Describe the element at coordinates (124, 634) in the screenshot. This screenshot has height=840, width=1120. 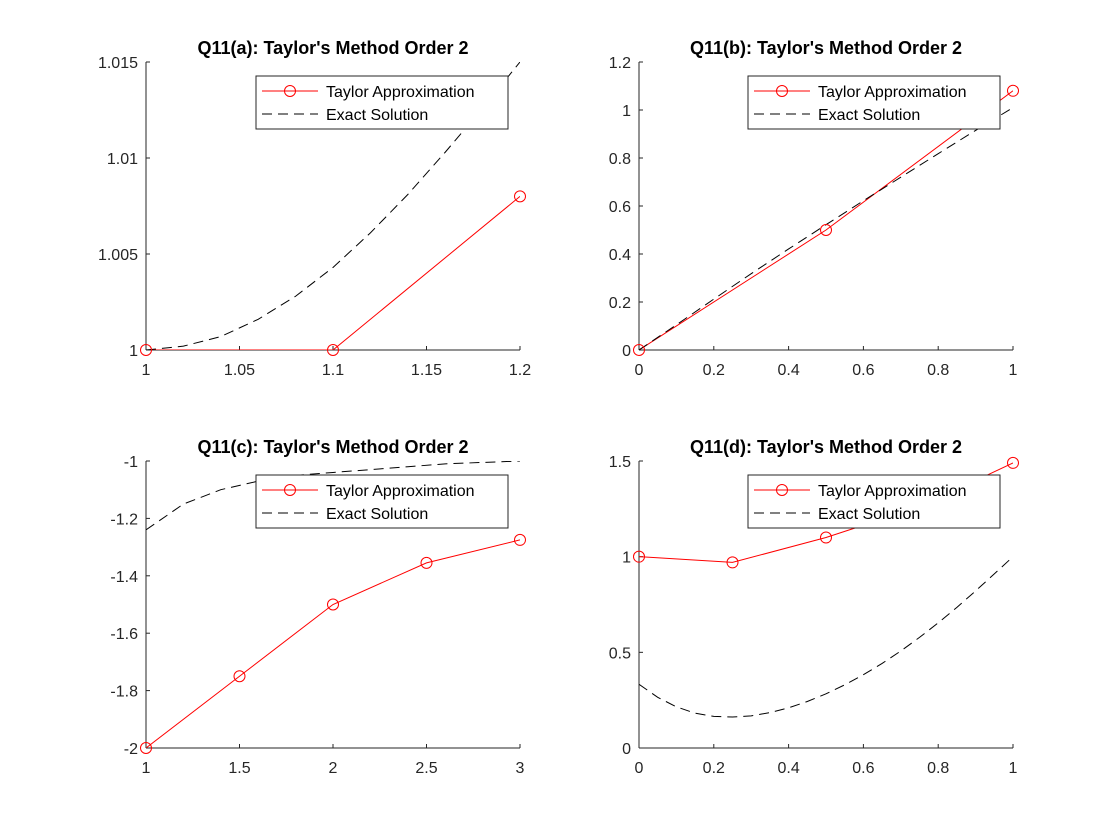
I see `y-tick-label: -1.6` at that location.